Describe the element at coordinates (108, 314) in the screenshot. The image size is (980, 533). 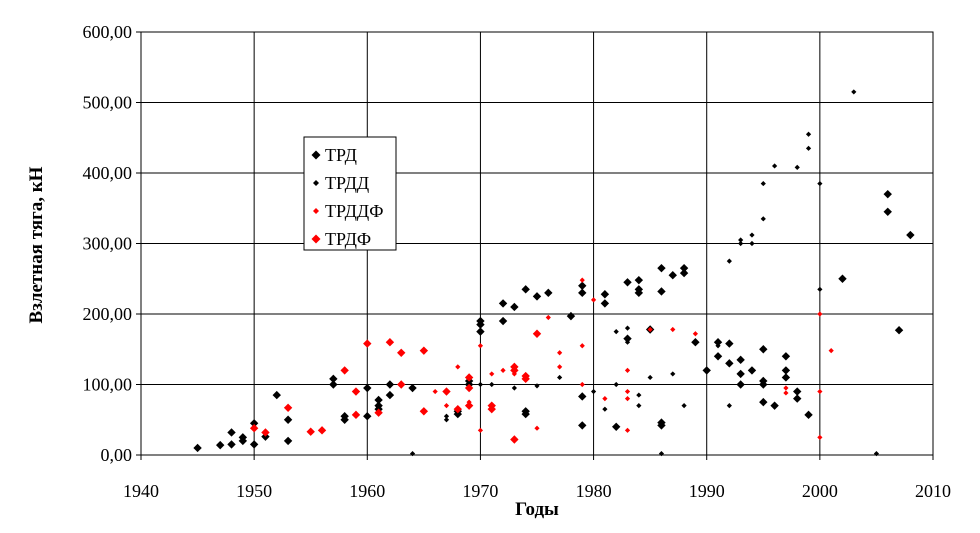
I see `y-tick-label: 200,00` at that location.